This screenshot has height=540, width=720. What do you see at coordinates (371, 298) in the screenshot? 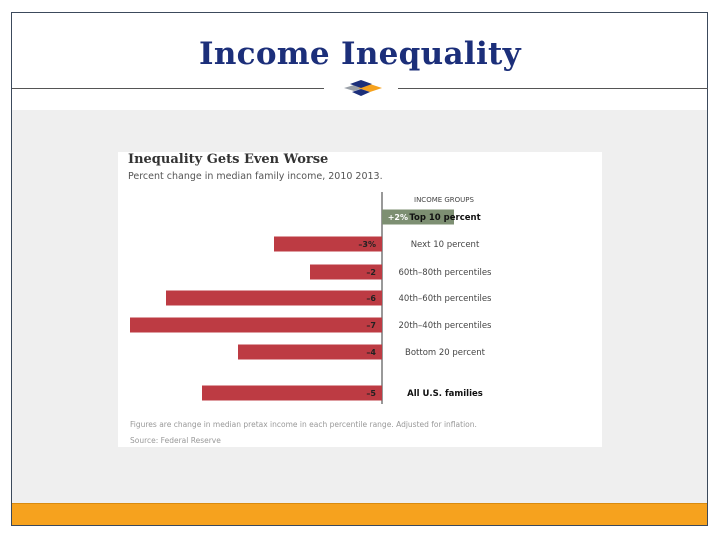
I see `value-label: –6` at bounding box center [371, 298].